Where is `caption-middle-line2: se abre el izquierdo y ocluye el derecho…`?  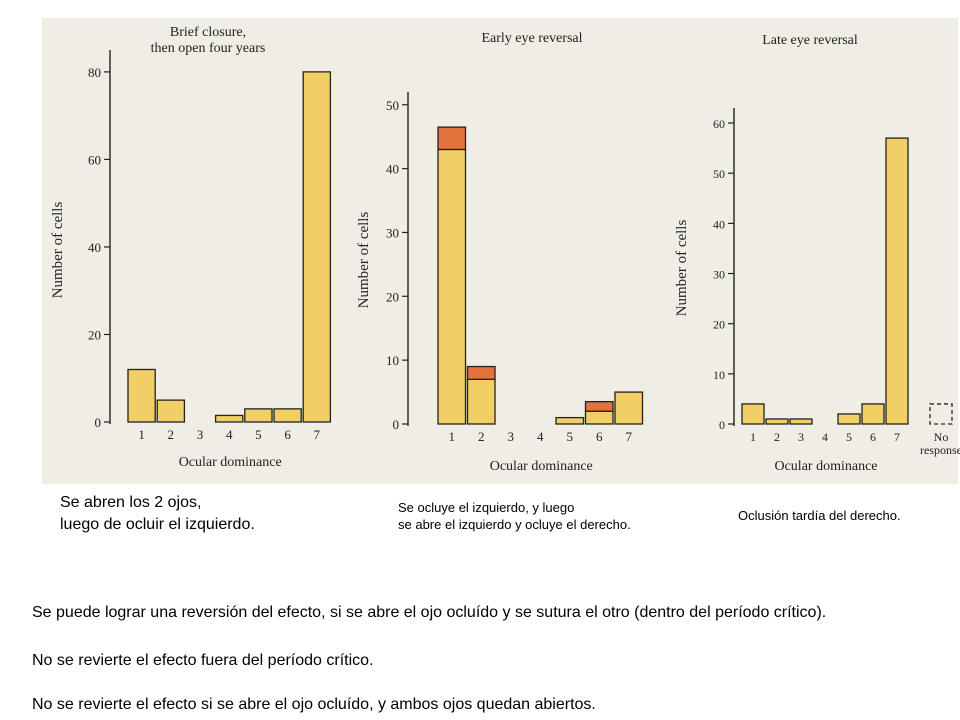 caption-middle-line2: se abre el izquierdo y ocluye el derecho… is located at coordinates (514, 524).